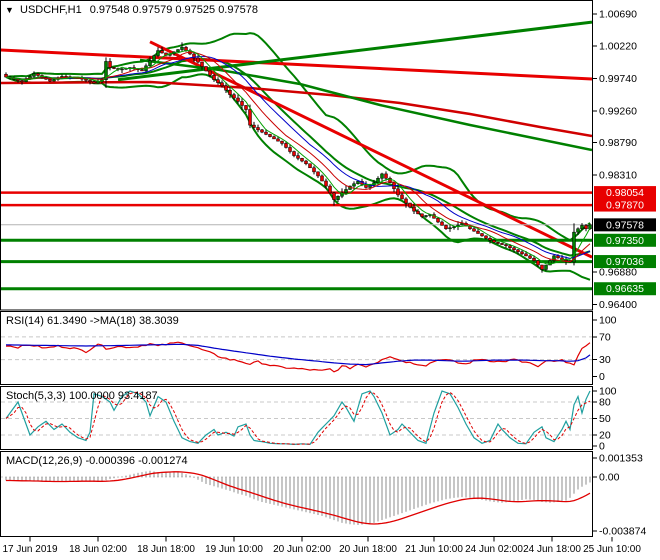 This screenshot has height=560, width=660. Describe the element at coordinates (434, 549) in the screenshot. I see `date-tick-label: 21 Jun 10:00` at that location.